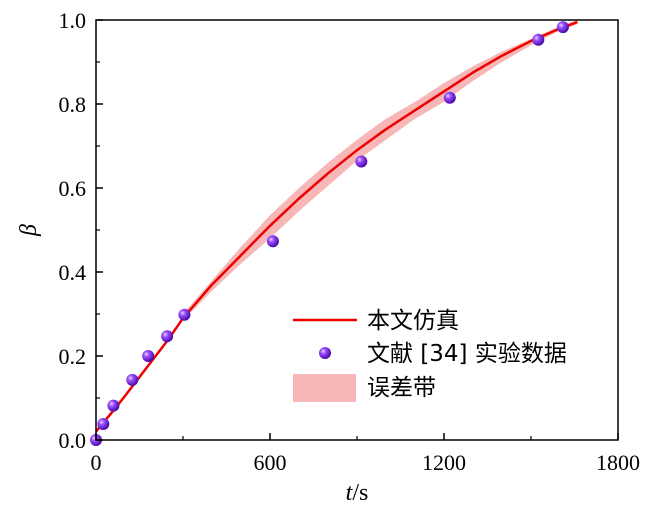 The height and width of the screenshot is (515, 650). Describe the element at coordinates (73, 440) in the screenshot. I see `y-tick-label: 0.0` at that location.